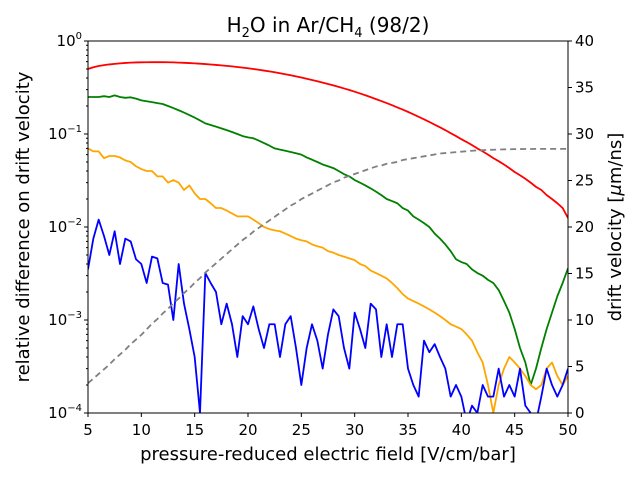 Image resolution: width=640 pixels, height=480 pixels. What do you see at coordinates (328, 27) in the screenshot?
I see `chart-title: H2O in Ar/CH4 (98/2)` at bounding box center [328, 27].